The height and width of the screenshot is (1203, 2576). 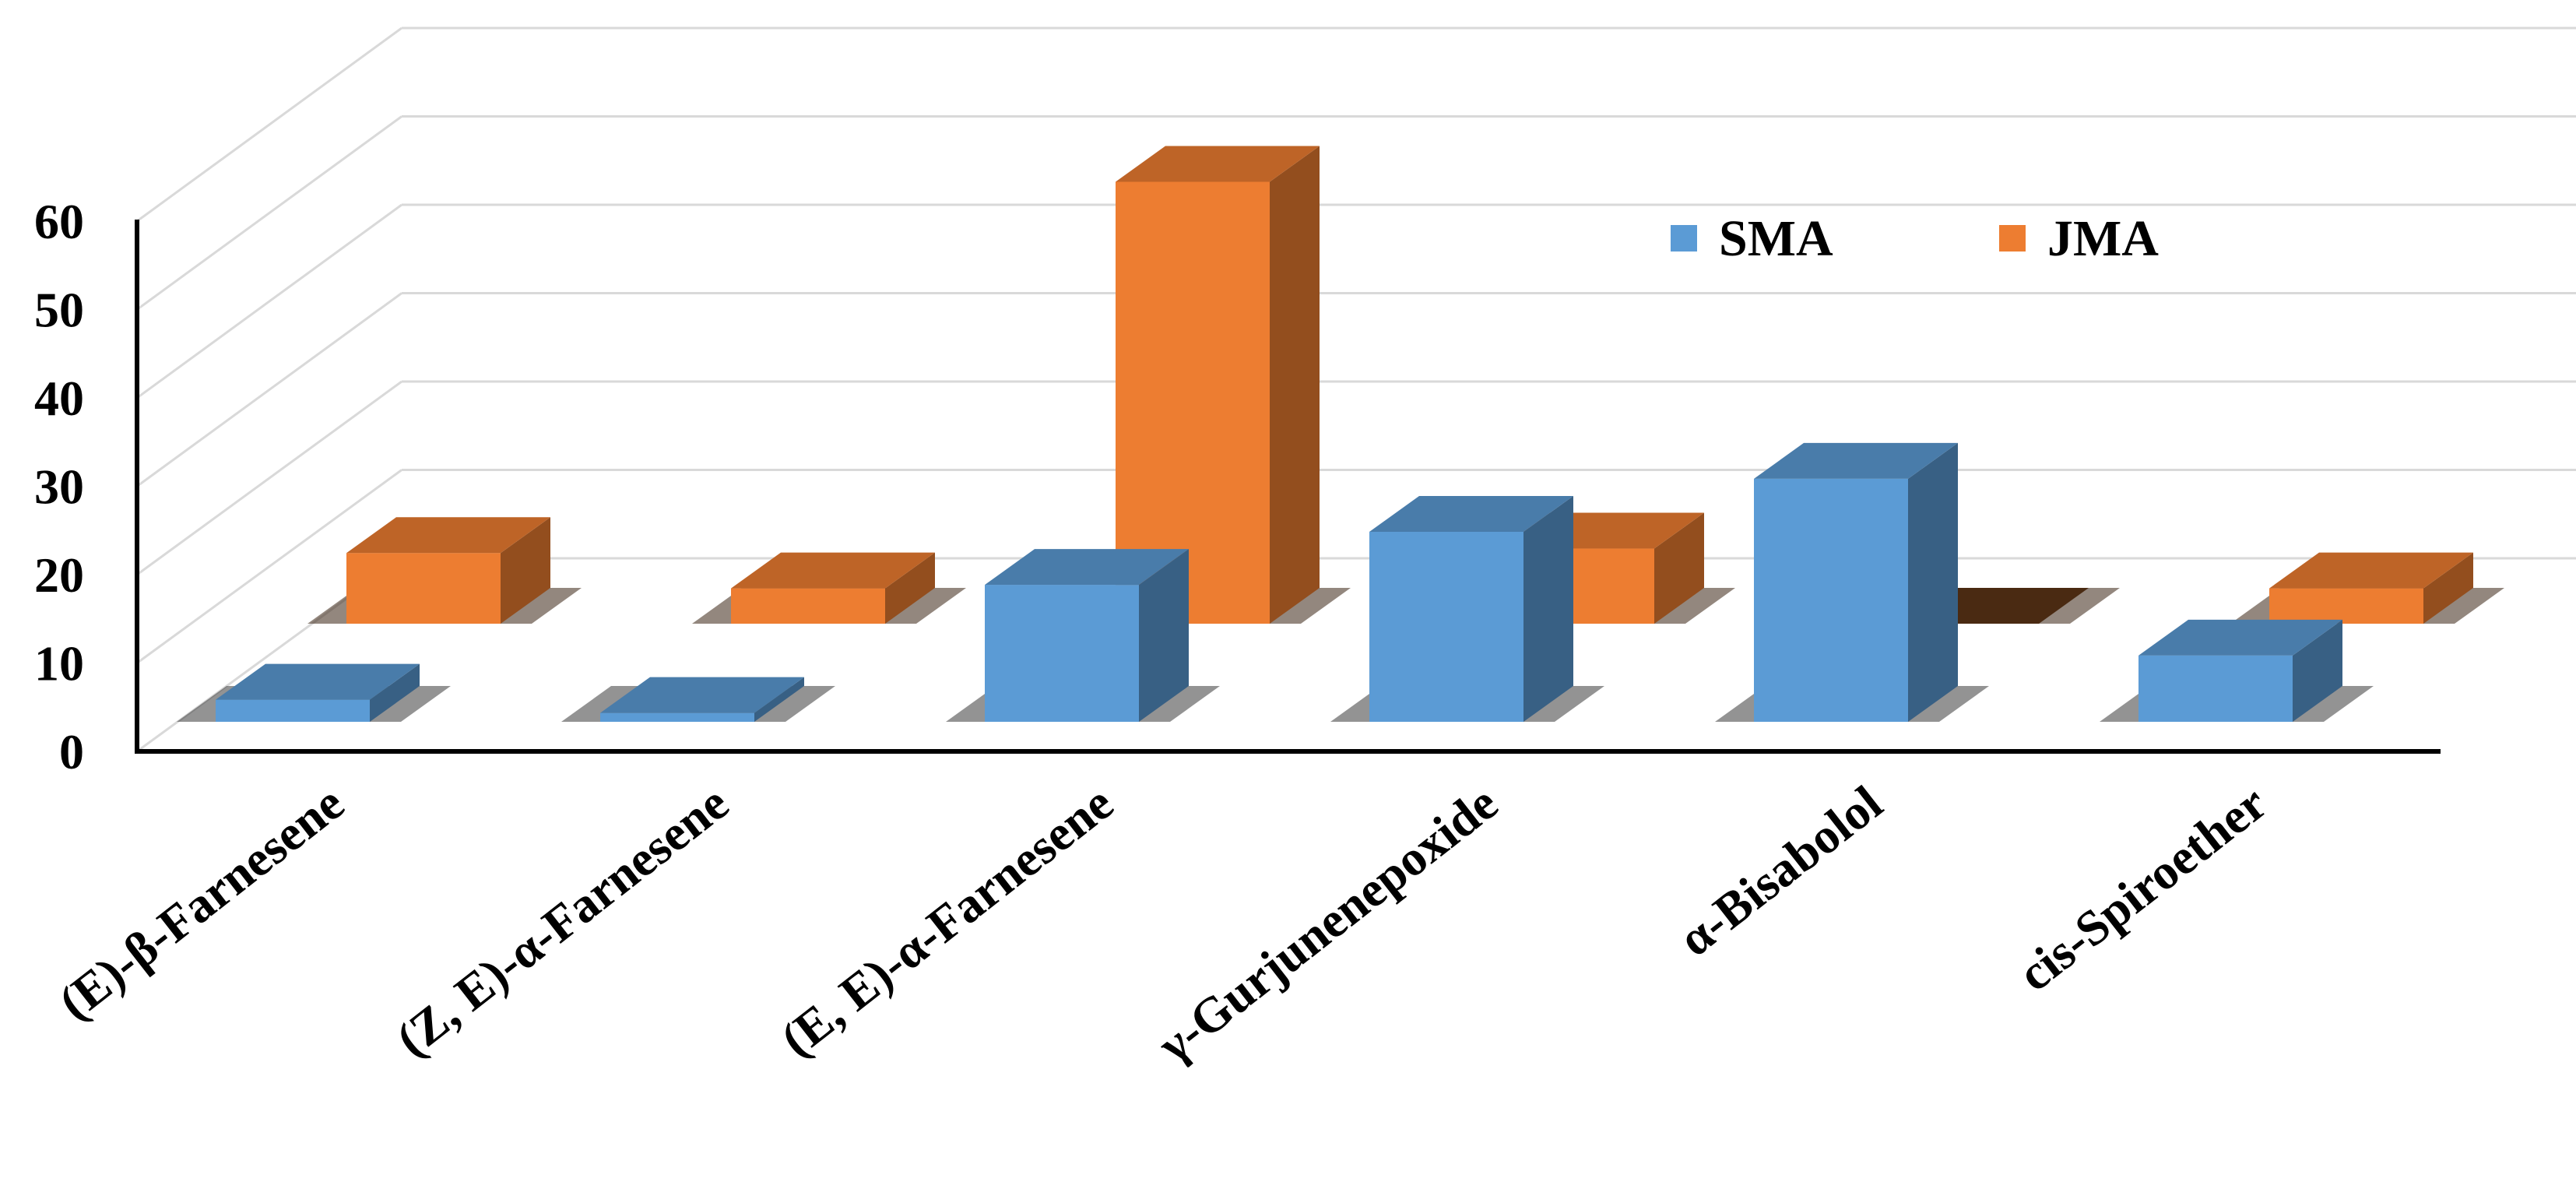 I want to click on legend-label: JMA, so click(x=2103, y=238).